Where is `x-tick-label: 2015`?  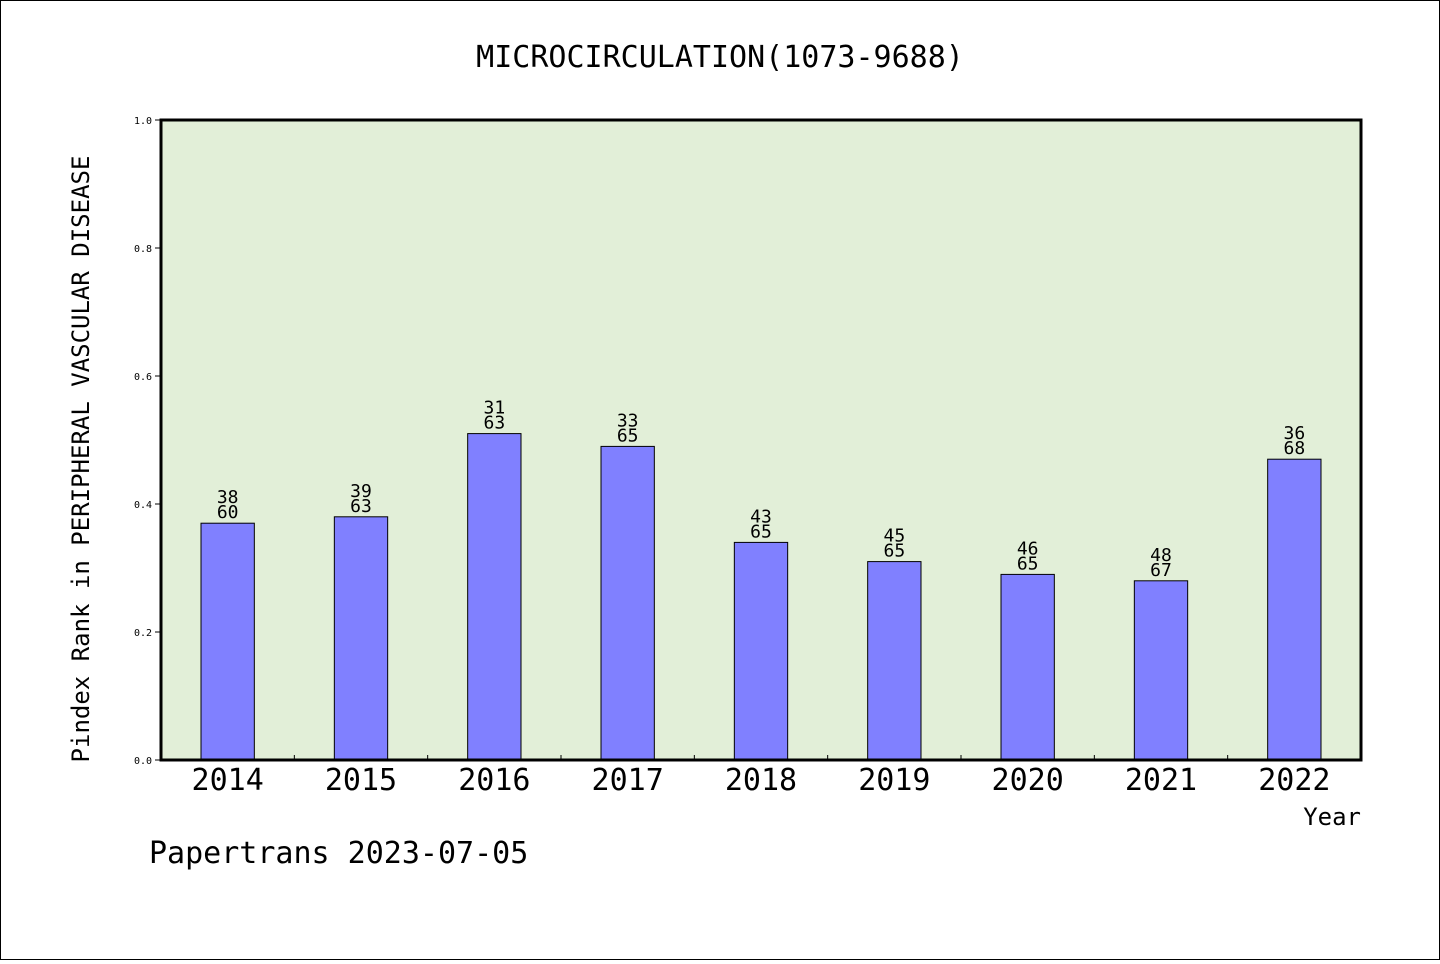
x-tick-label: 2015 is located at coordinates (361, 780).